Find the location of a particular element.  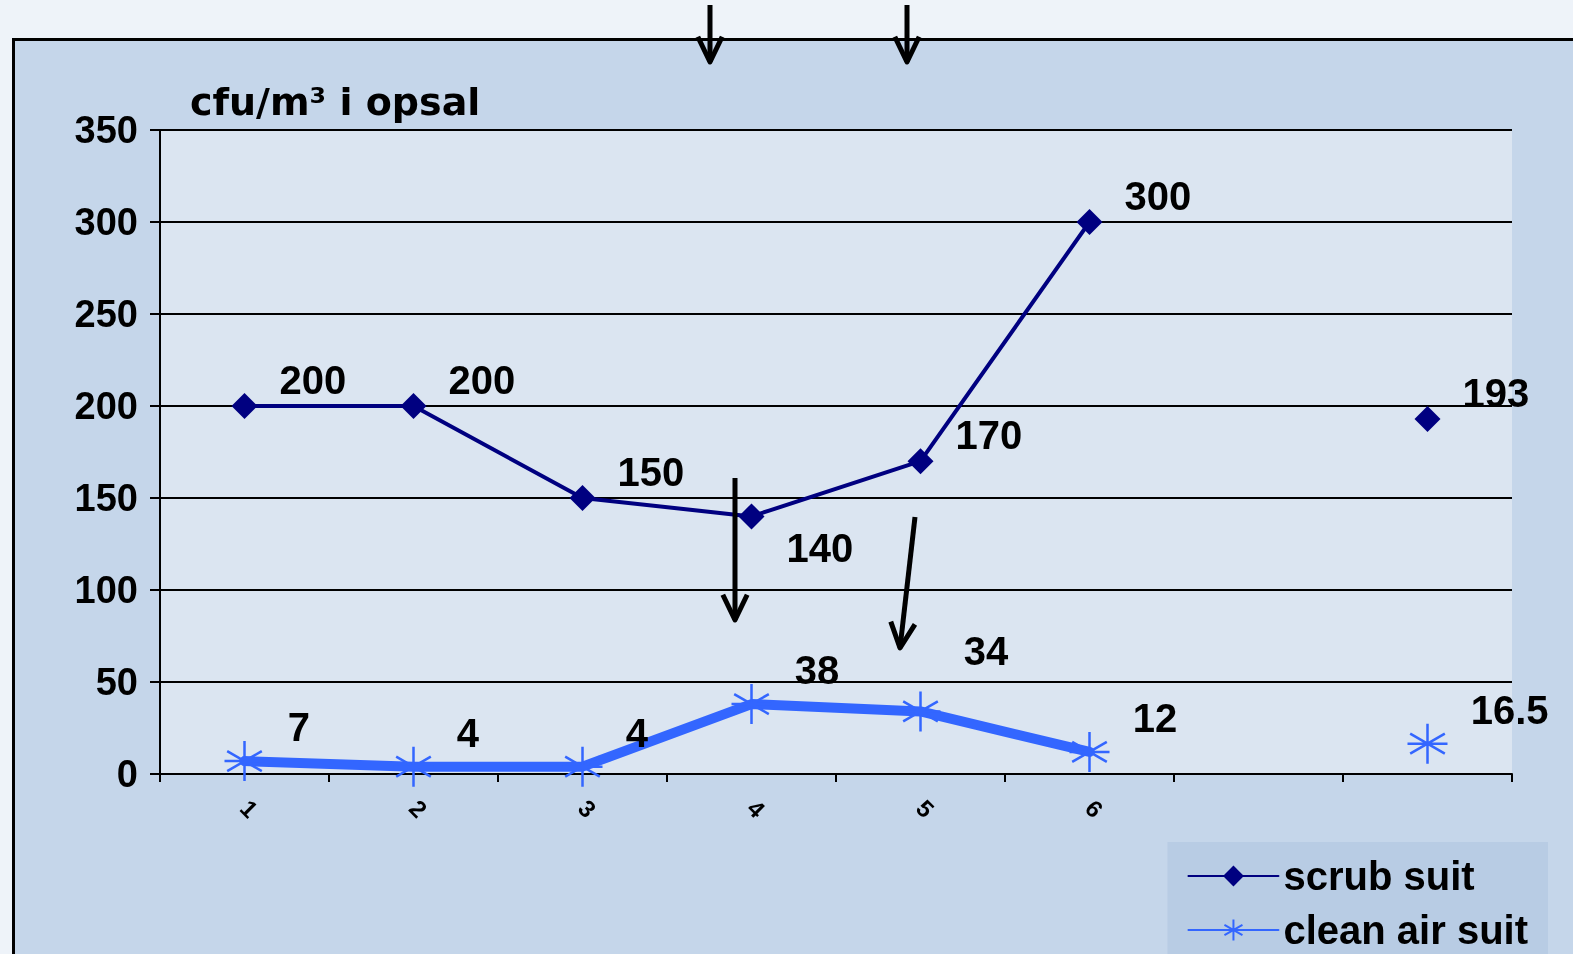

data-label: 16.5 is located at coordinates (1509, 709).